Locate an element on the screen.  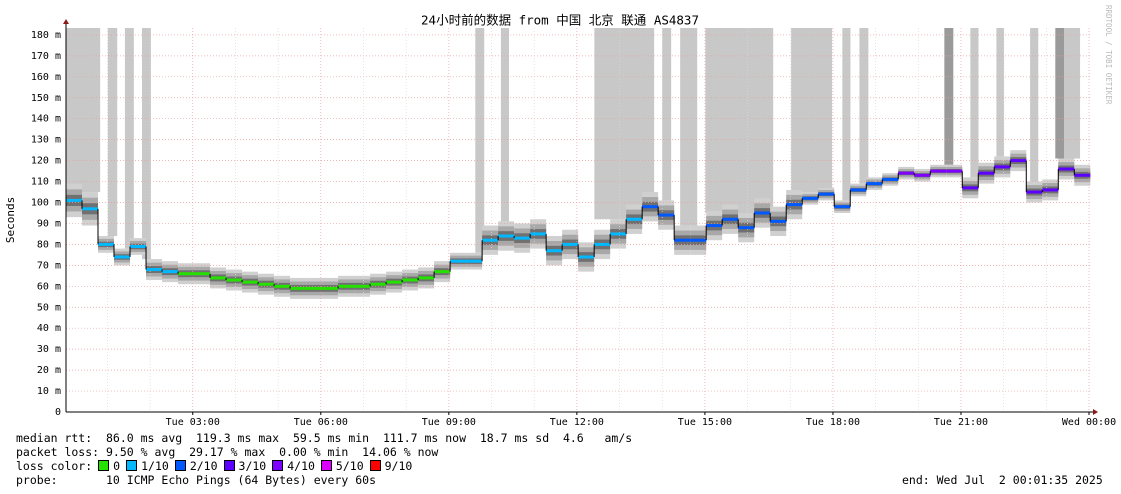
legend-label: 1/10 is located at coordinates (155, 466).